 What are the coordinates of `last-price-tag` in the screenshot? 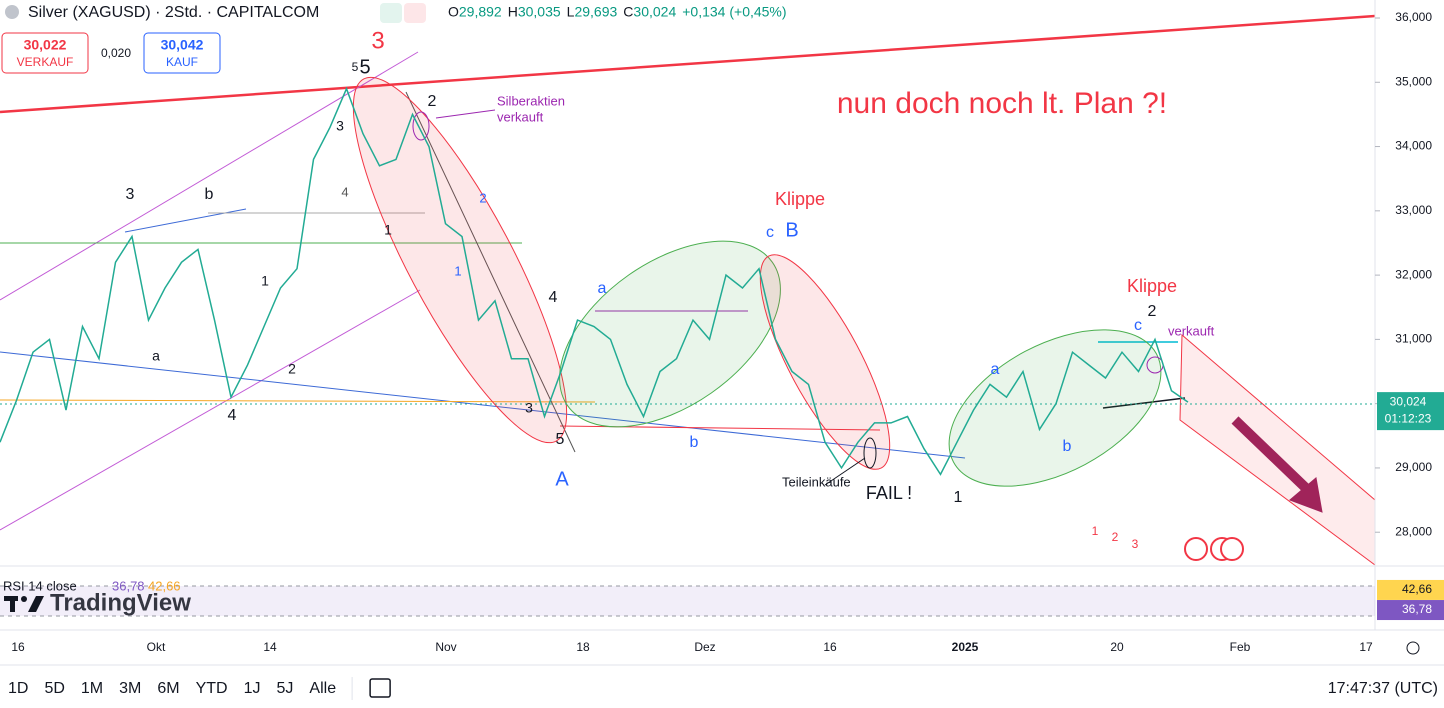 It's located at (1410, 411).